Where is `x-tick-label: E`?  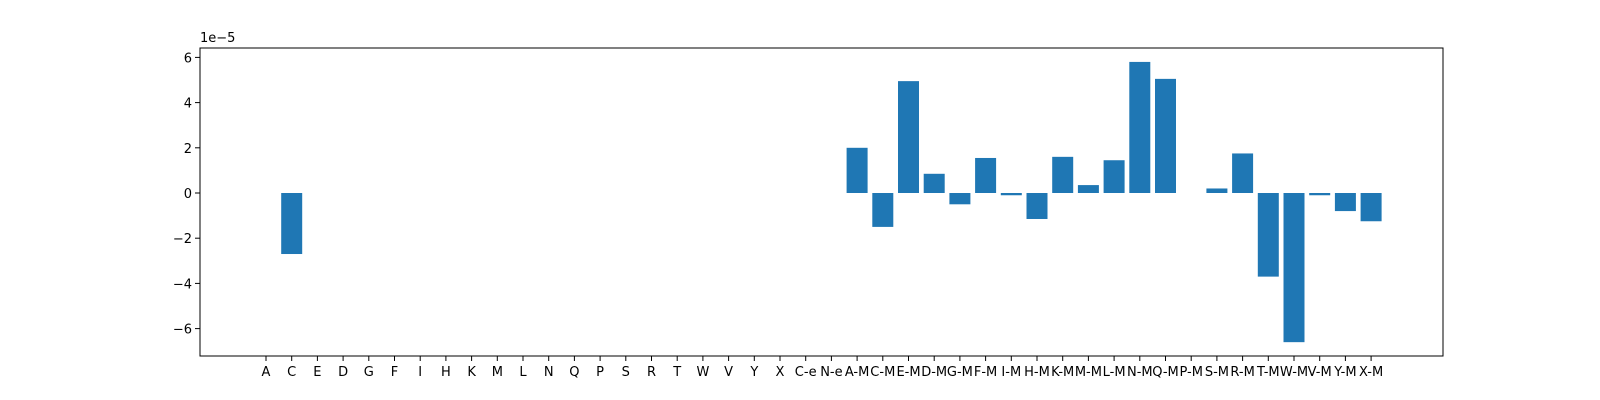
x-tick-label: E is located at coordinates (317, 372).